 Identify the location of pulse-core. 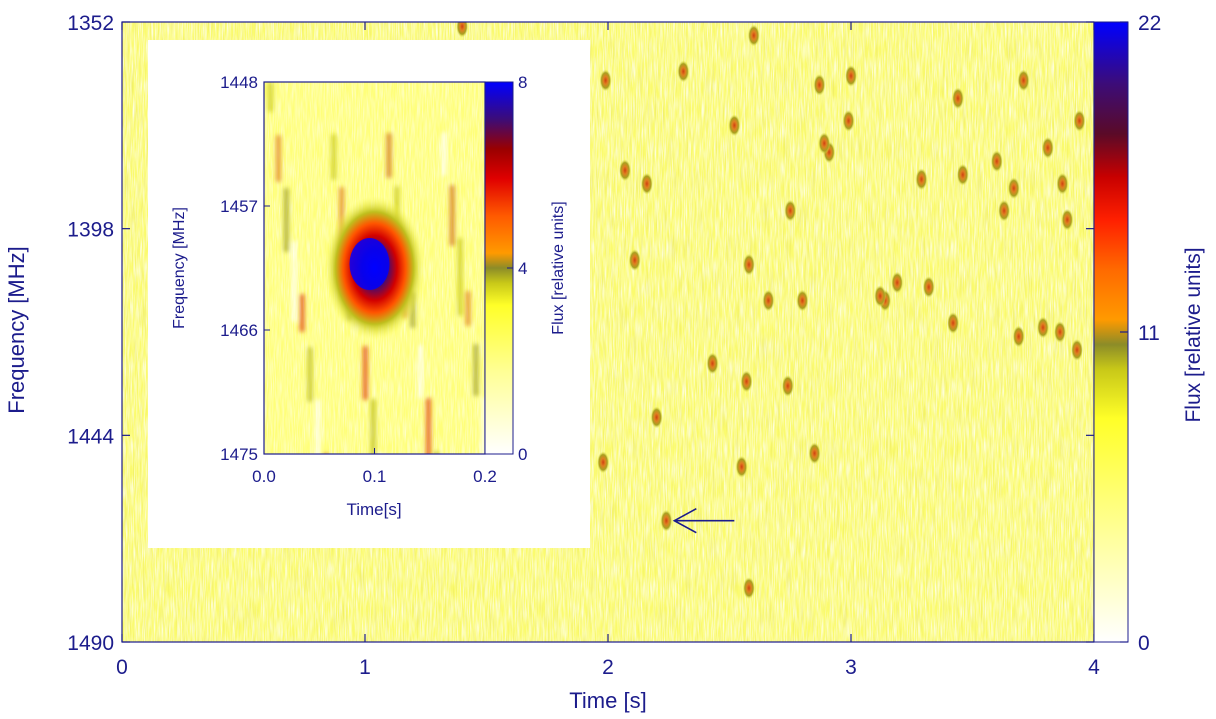
(369, 264).